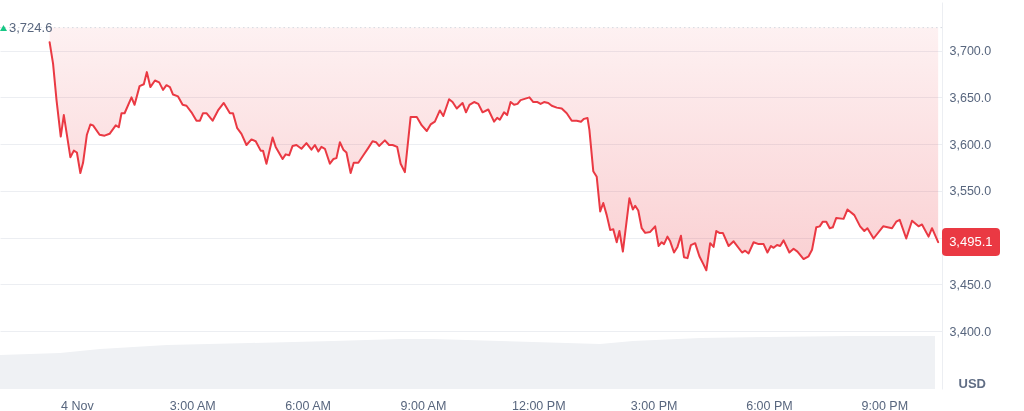 The height and width of the screenshot is (411, 1024). I want to click on annotation: 3,495.1, so click(971, 242).